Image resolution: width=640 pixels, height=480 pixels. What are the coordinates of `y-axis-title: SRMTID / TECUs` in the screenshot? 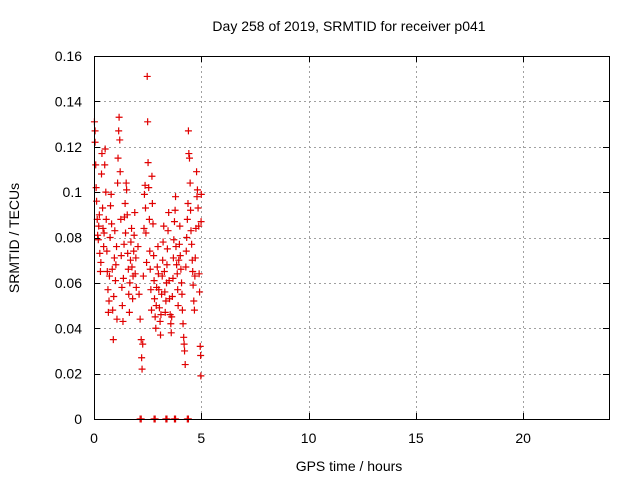 It's located at (14, 238).